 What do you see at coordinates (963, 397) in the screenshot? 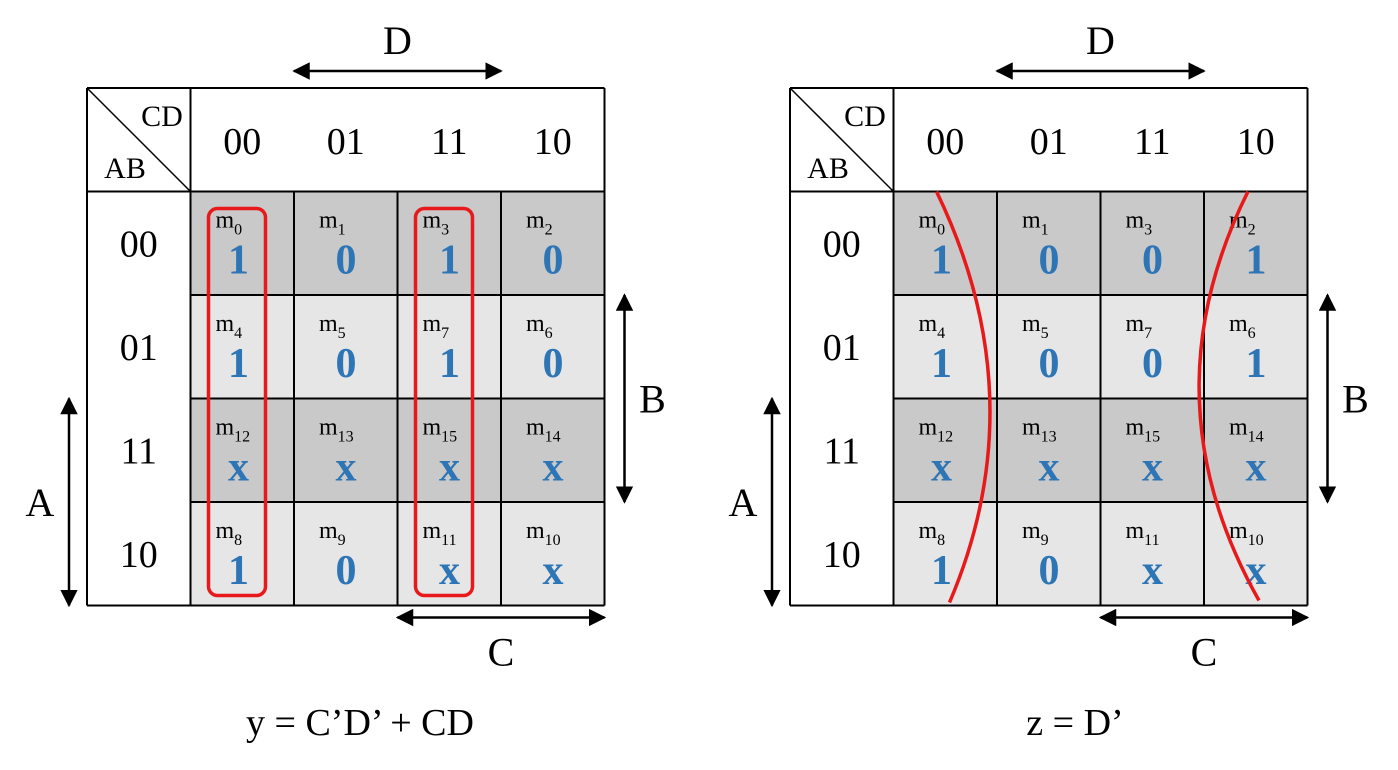
I see `group-arc-left` at bounding box center [963, 397].